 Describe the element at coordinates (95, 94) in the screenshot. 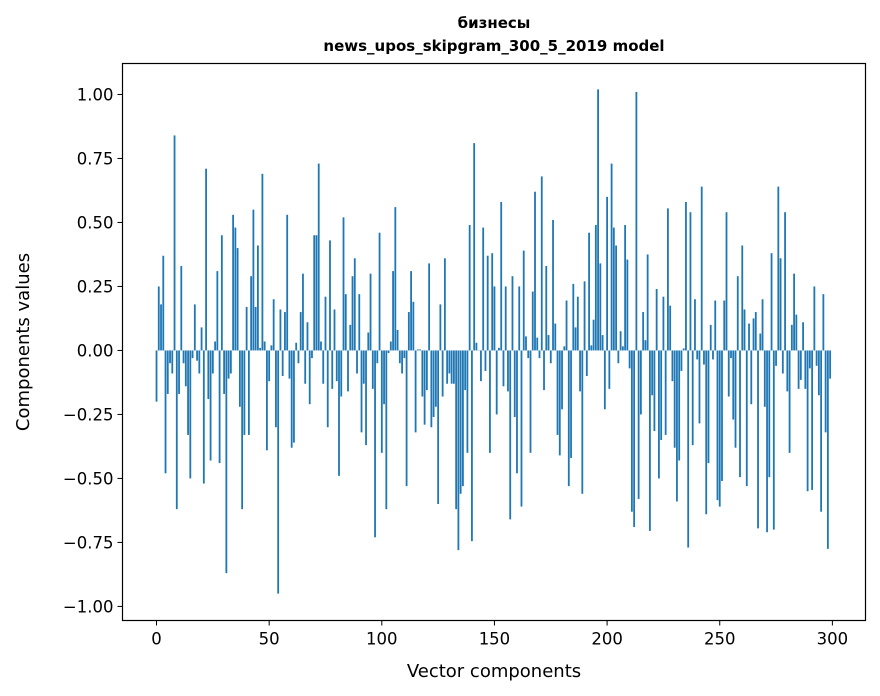

I see `y-tick-label: 1.00` at that location.